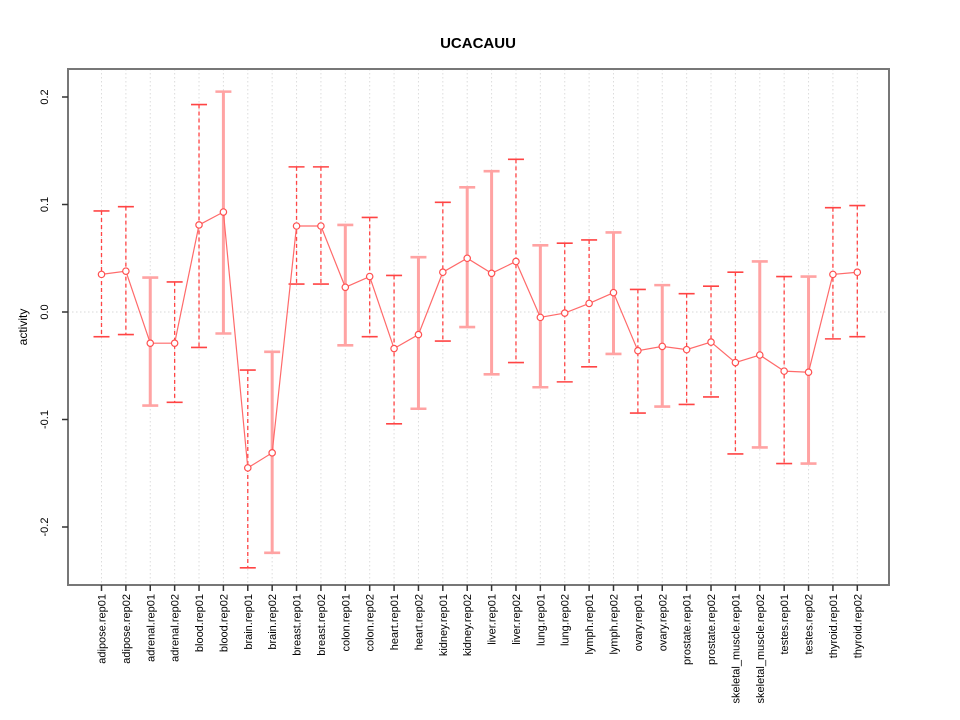  I want to click on x-tick-label: adrenal.rep01, so click(151, 628).